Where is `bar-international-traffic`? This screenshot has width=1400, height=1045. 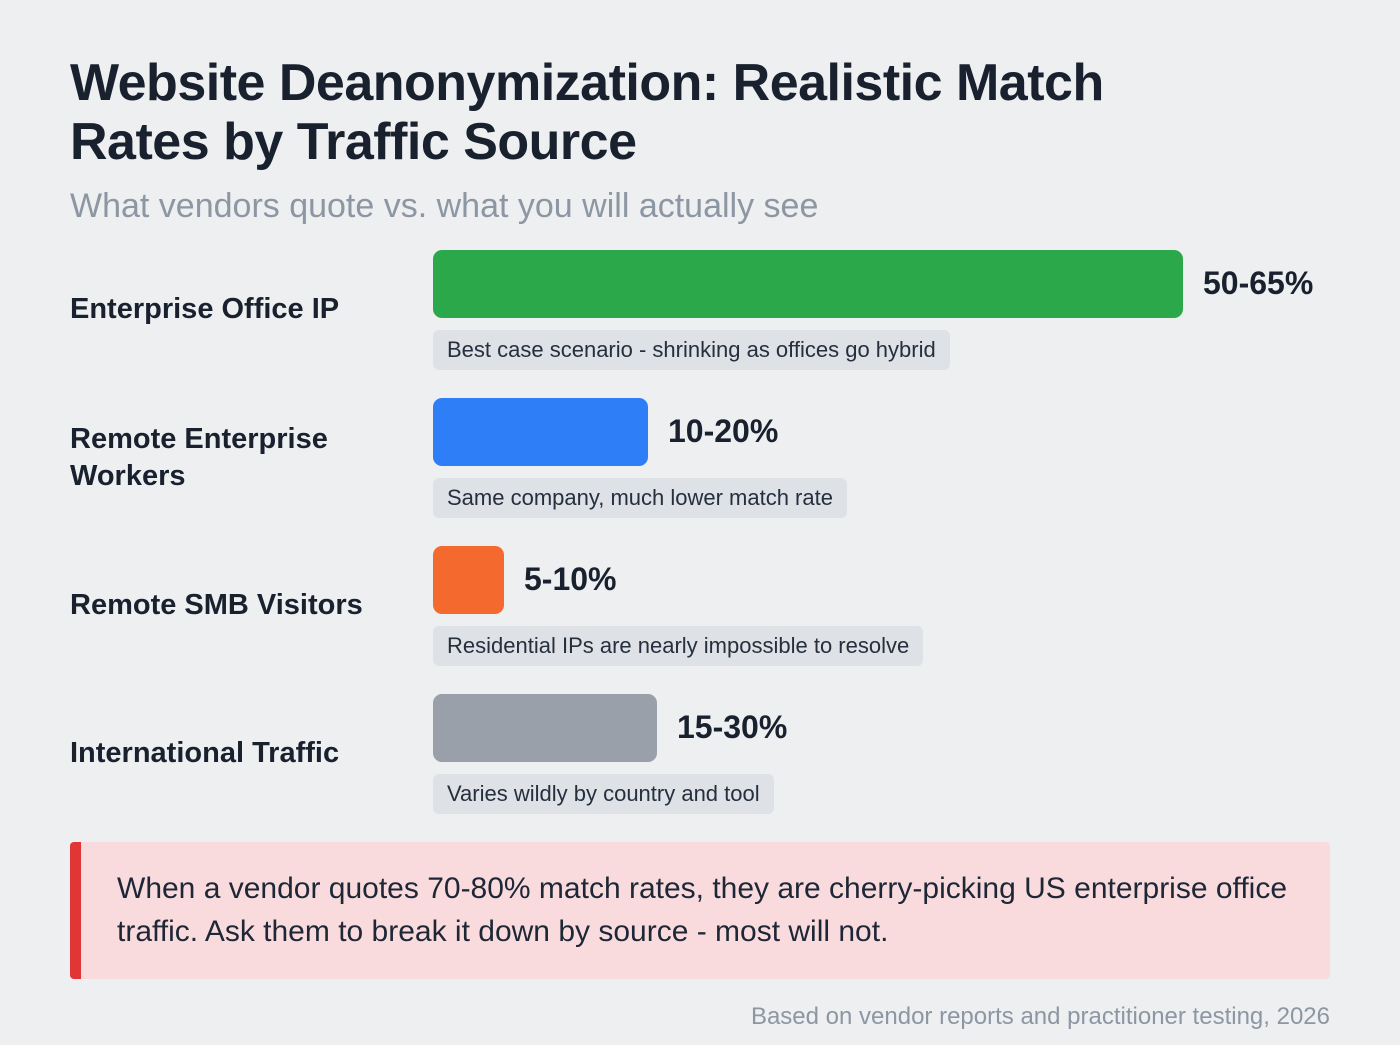 bar-international-traffic is located at coordinates (545, 727).